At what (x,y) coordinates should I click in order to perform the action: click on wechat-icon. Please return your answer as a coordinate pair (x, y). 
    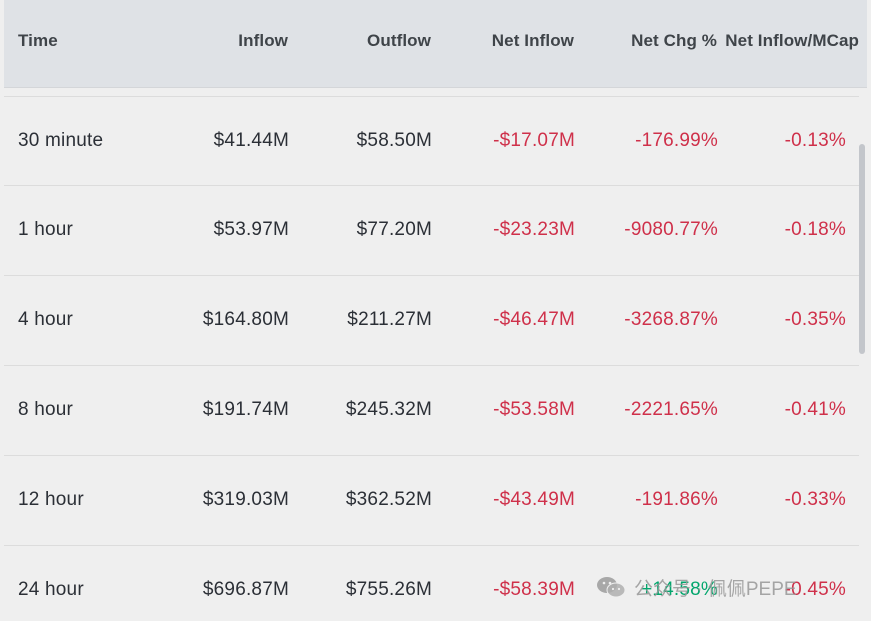
    Looking at the image, I should click on (611, 587).